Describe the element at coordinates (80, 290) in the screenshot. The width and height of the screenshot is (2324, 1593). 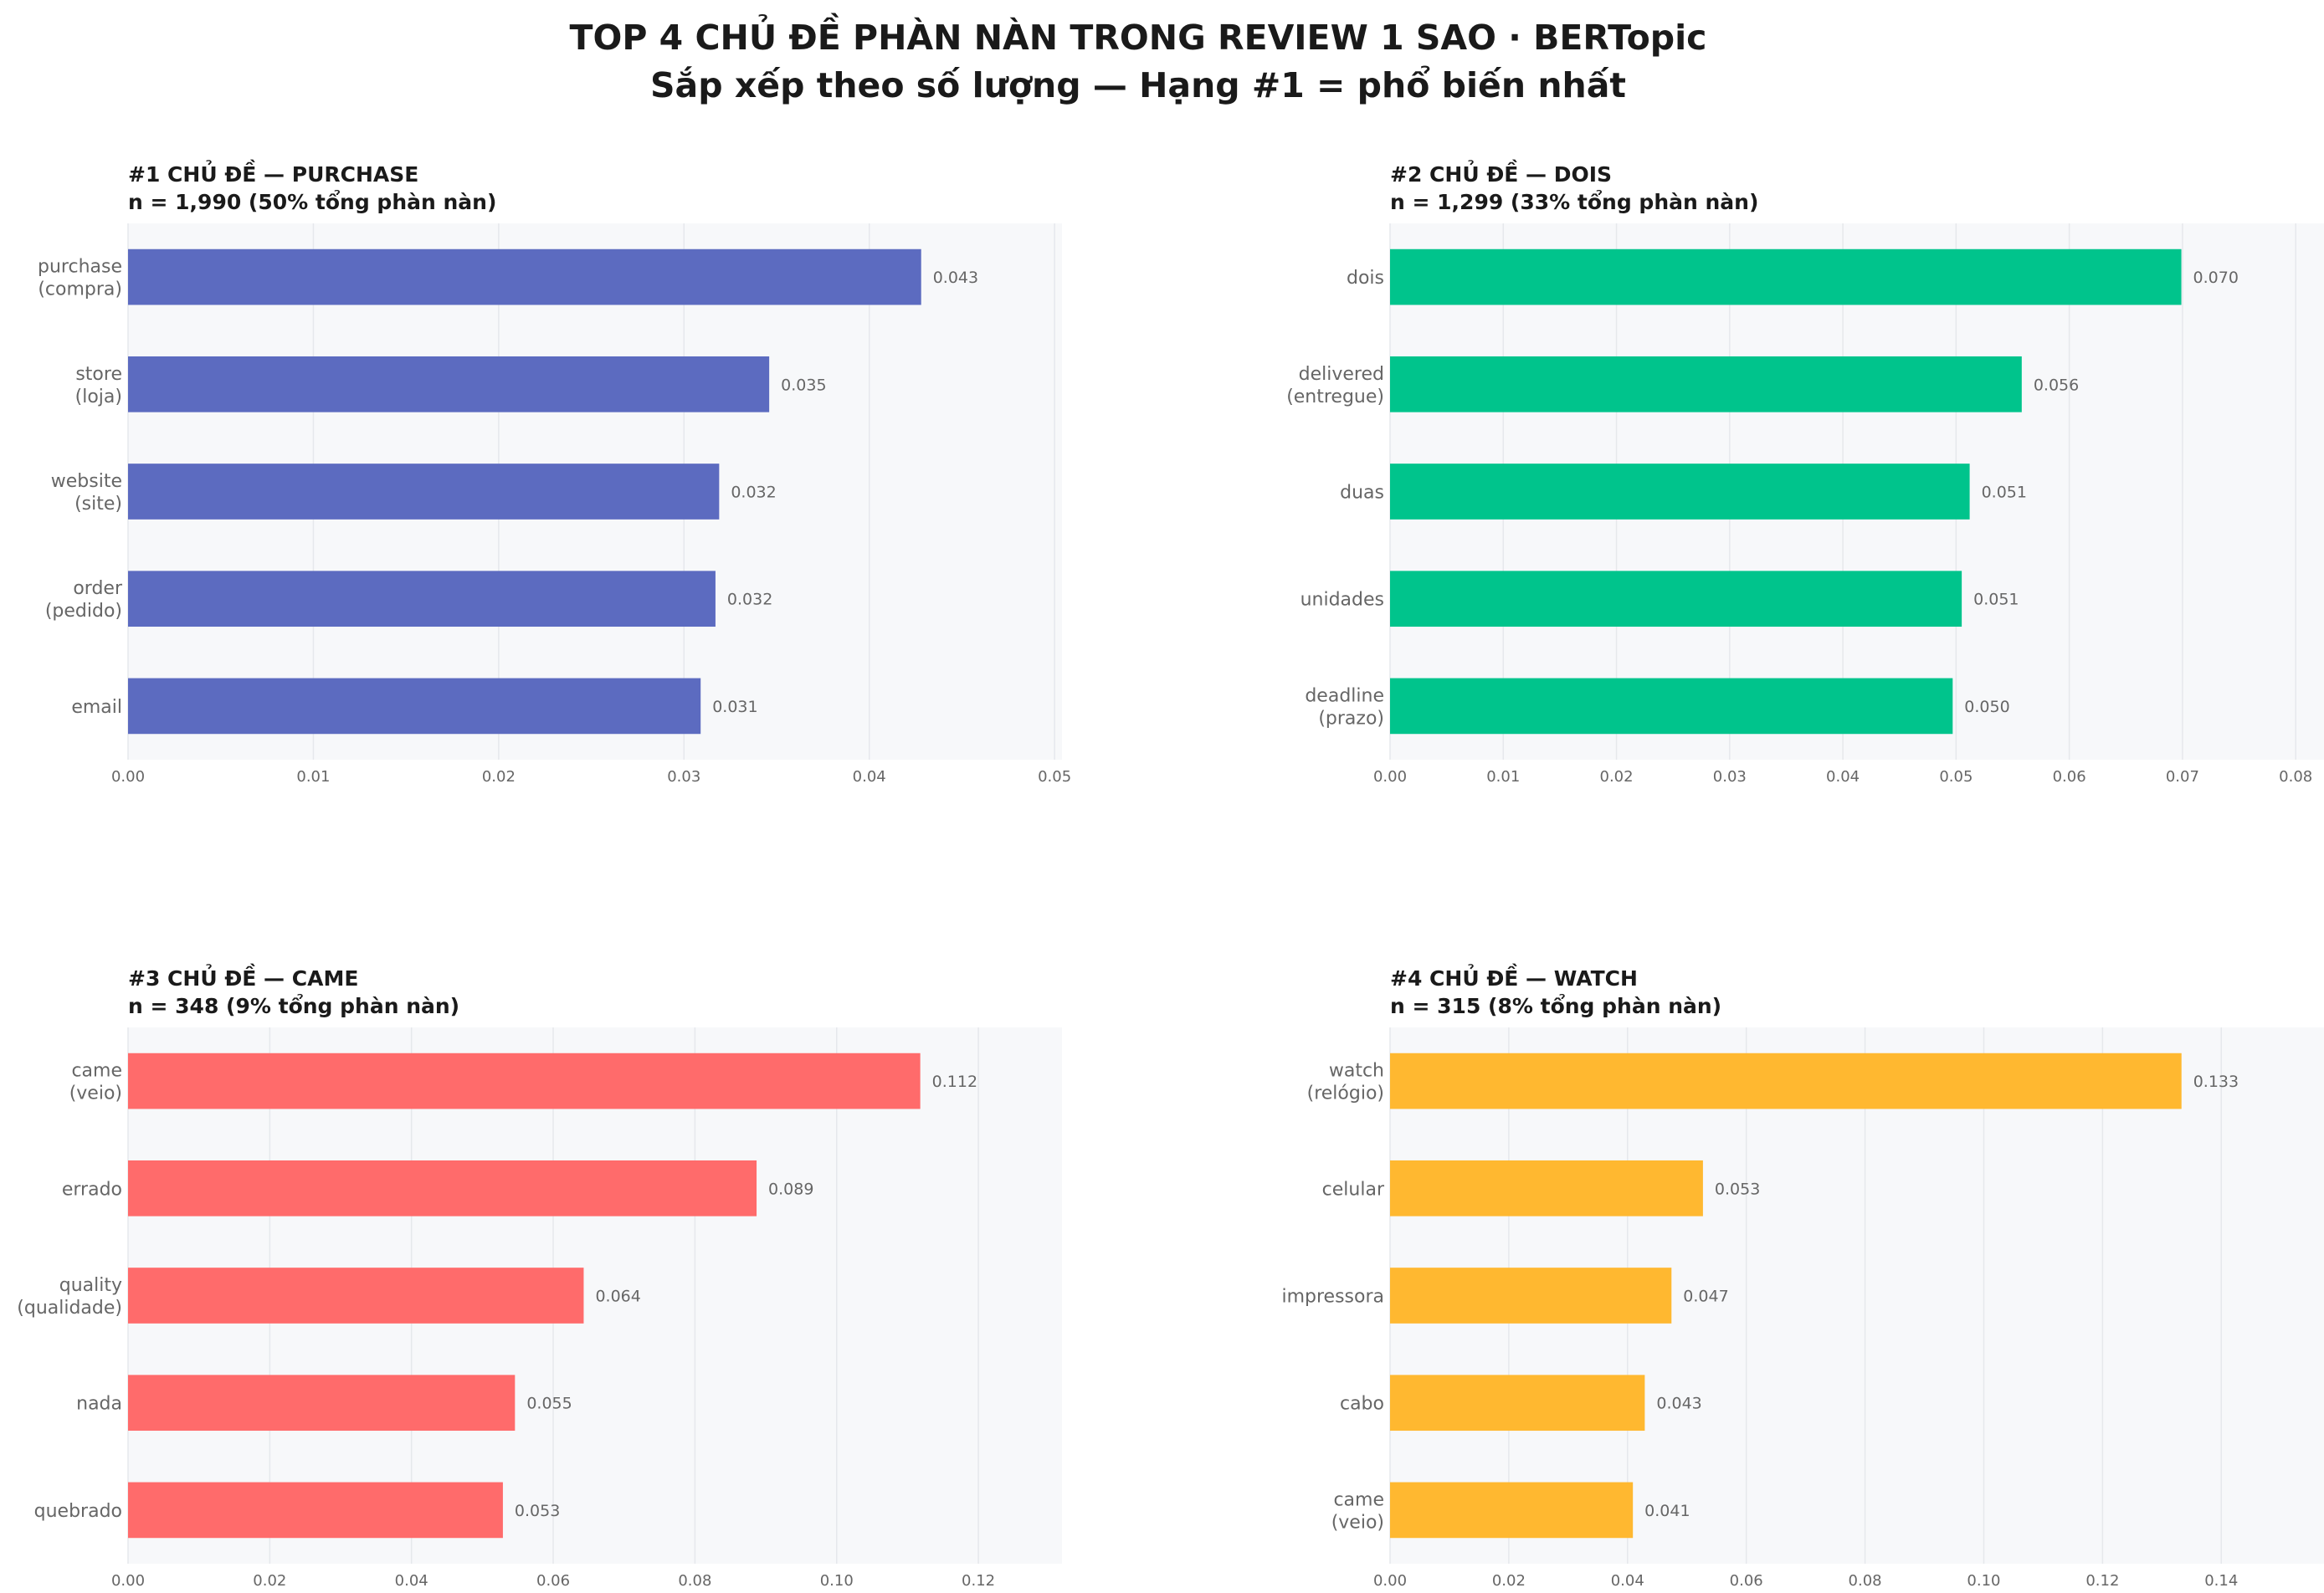
I see `y-category-label: (compra)` at that location.